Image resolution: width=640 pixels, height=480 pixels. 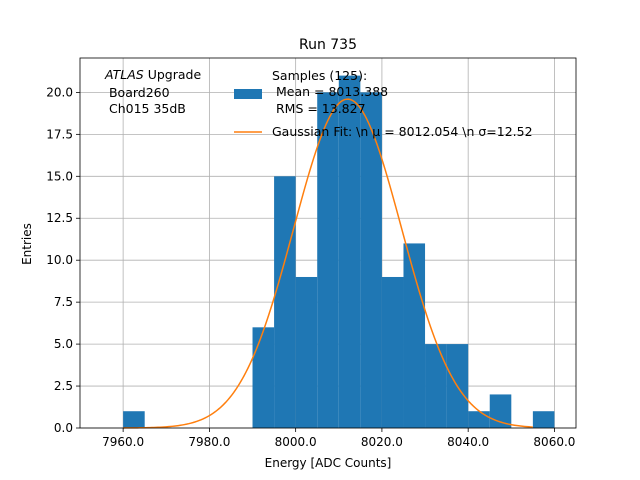 What do you see at coordinates (382, 442) in the screenshot?
I see `x-tick-label: 8020.0` at bounding box center [382, 442].